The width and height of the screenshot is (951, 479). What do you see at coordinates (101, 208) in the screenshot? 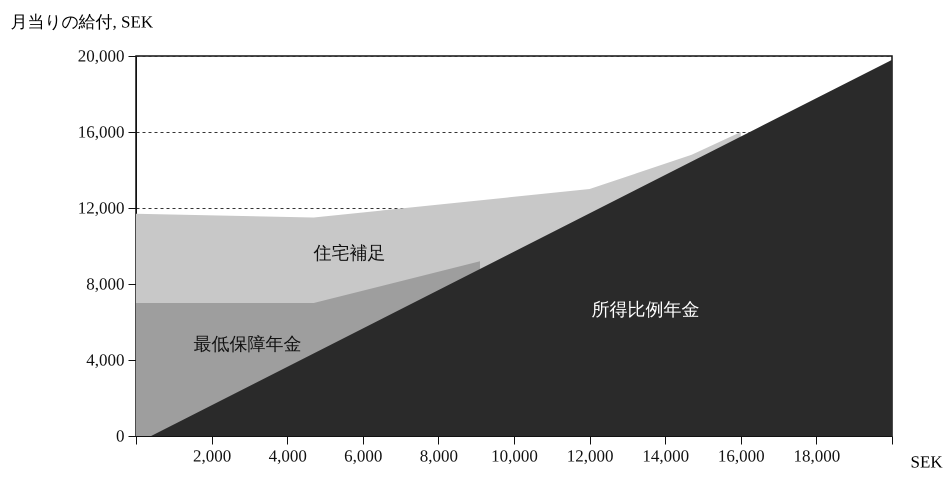
I see `y-tick-label: 12,000` at bounding box center [101, 208].